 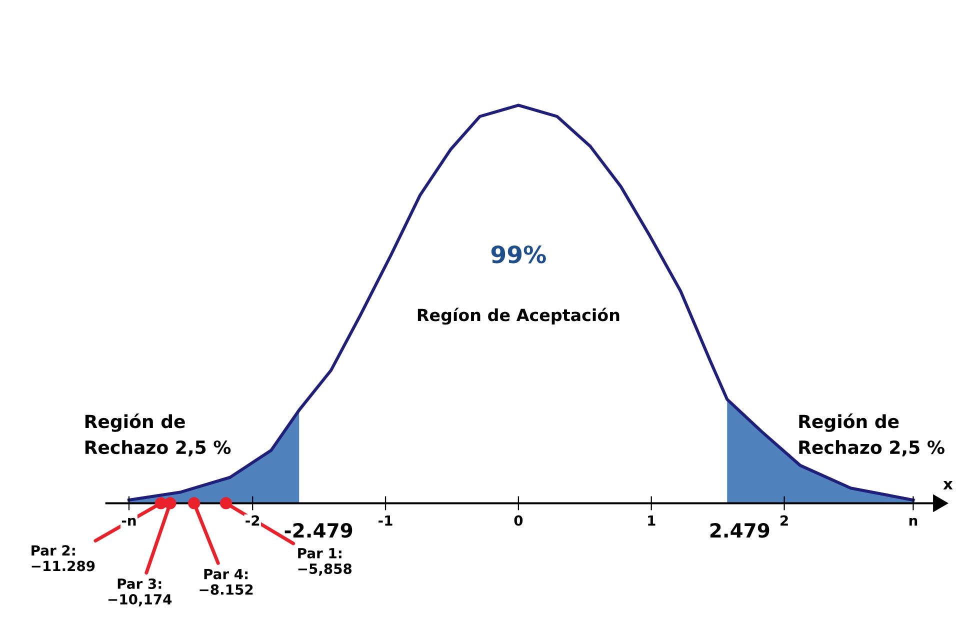 What do you see at coordinates (784, 520) in the screenshot?
I see `x-tick-label: 2` at bounding box center [784, 520].